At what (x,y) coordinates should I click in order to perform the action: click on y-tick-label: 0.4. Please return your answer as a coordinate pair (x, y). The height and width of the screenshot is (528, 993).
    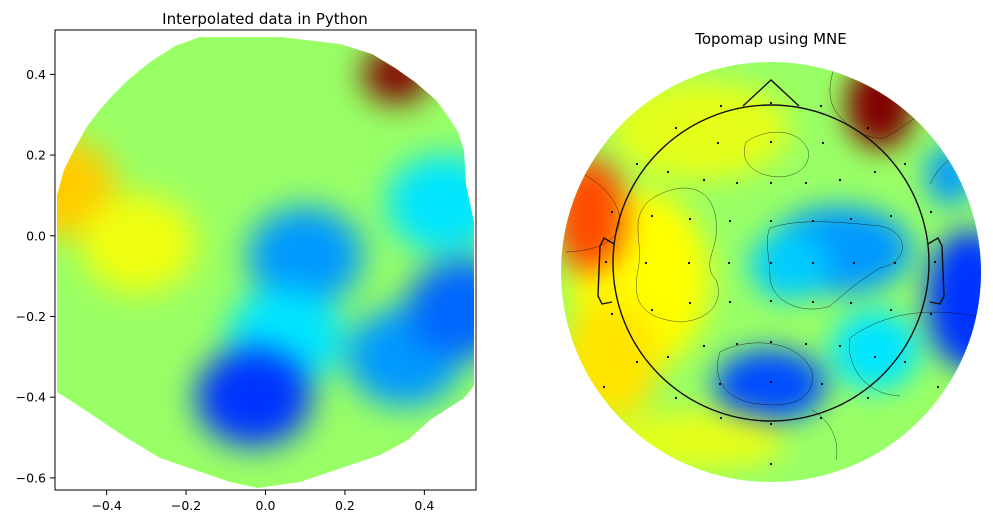
    Looking at the image, I should click on (36, 74).